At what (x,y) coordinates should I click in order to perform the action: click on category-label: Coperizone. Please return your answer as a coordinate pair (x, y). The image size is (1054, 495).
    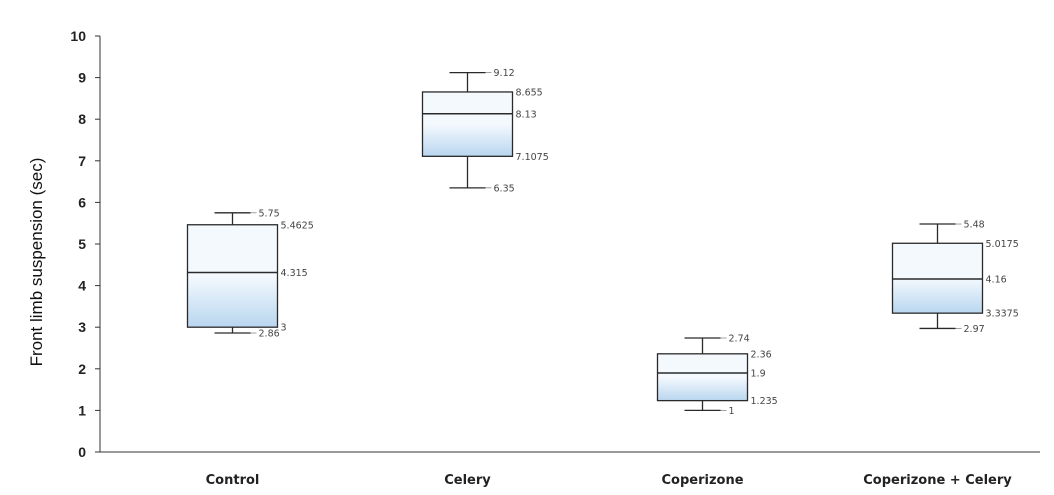
    Looking at the image, I should click on (702, 480).